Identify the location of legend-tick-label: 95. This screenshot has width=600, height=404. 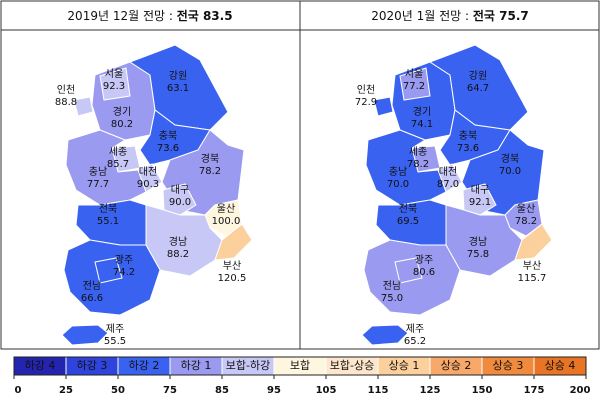
(274, 390).